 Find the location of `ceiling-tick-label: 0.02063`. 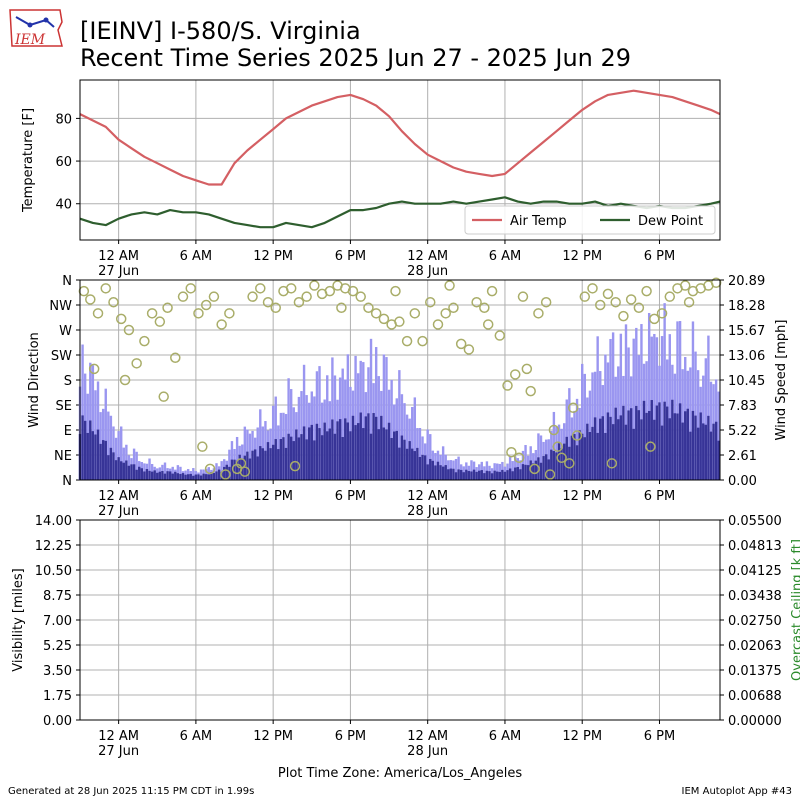

ceiling-tick-label: 0.02063 is located at coordinates (755, 646).